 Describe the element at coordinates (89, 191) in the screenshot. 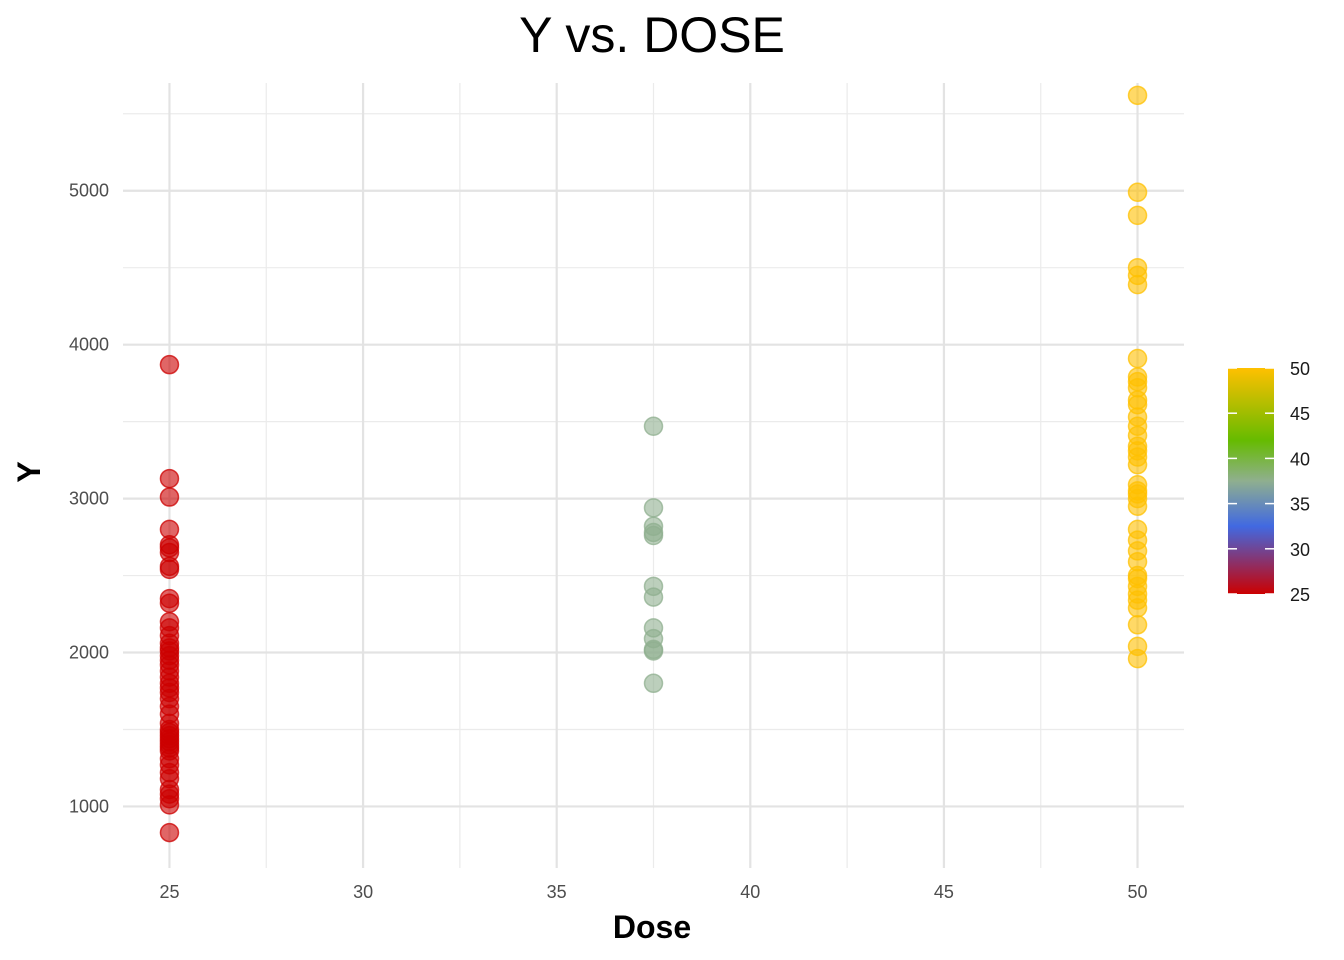

I see `y-tick-label: 5000` at that location.